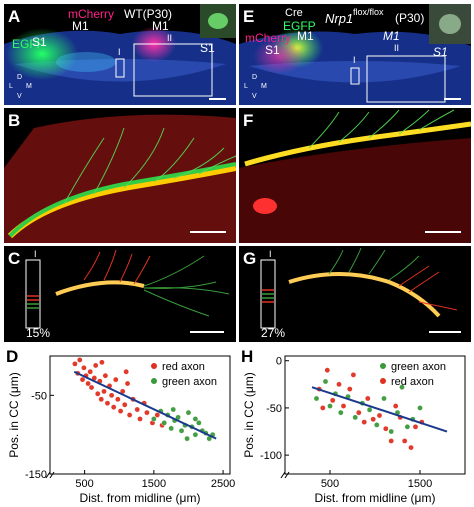 This screenshot has height=507, width=474. What do you see at coordinates (249, 415) in the screenshot?
I see `y-axis-label: Pos. in CC (μm)` at bounding box center [249, 415].